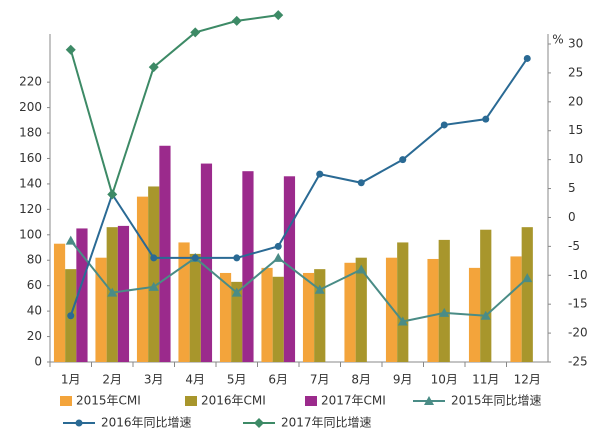 The height and width of the screenshot is (436, 603). Describe the element at coordinates (195, 380) in the screenshot. I see `x-tick-label: 4月` at that location.